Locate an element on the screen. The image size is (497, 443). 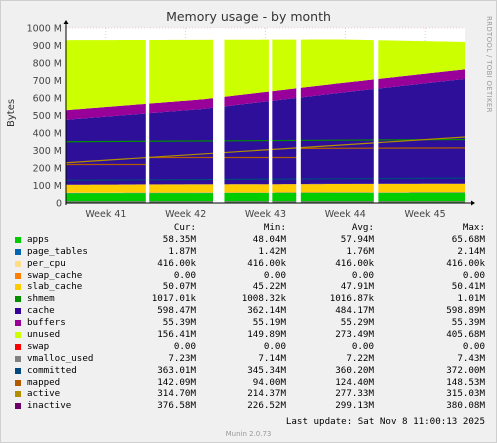
legend-row-unused: unused 156.41M 149.89M 273.49M 405.68M is located at coordinates (248, 335).